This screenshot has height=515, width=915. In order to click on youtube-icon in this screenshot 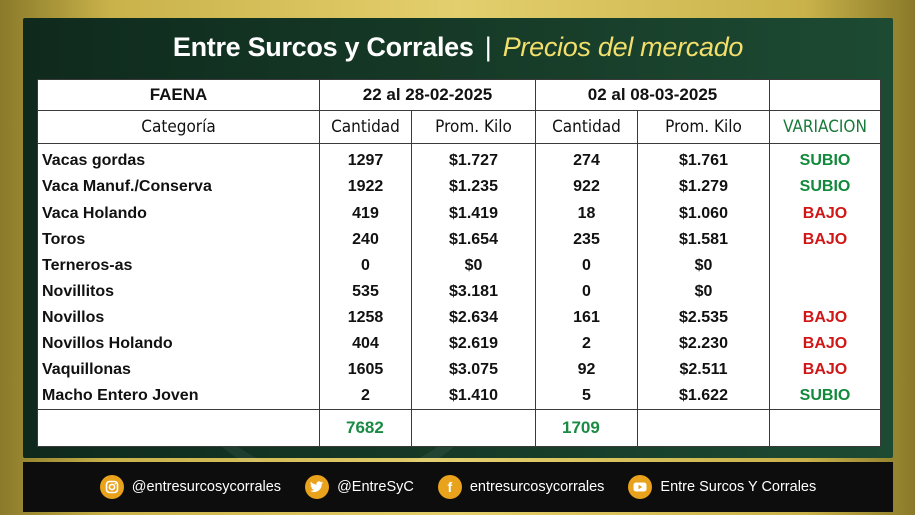, I will do `click(640, 487)`.